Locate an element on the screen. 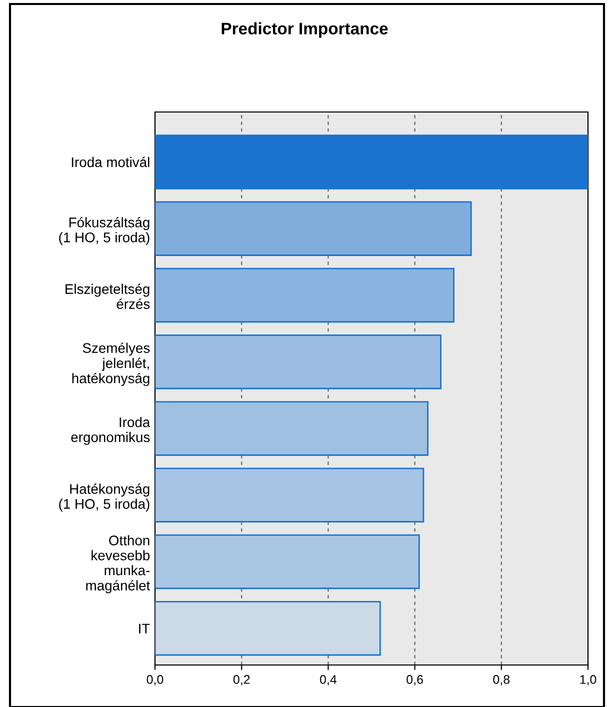  y-tick-label: Elszigeteltség érzés is located at coordinates (108, 296).